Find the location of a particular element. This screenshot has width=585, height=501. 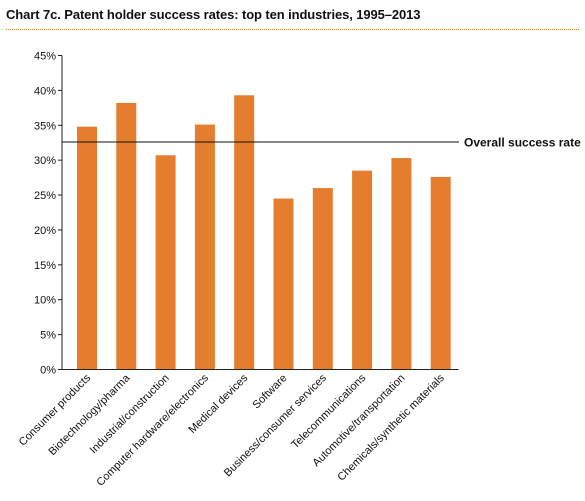

bar-telecommunications is located at coordinates (362, 270).